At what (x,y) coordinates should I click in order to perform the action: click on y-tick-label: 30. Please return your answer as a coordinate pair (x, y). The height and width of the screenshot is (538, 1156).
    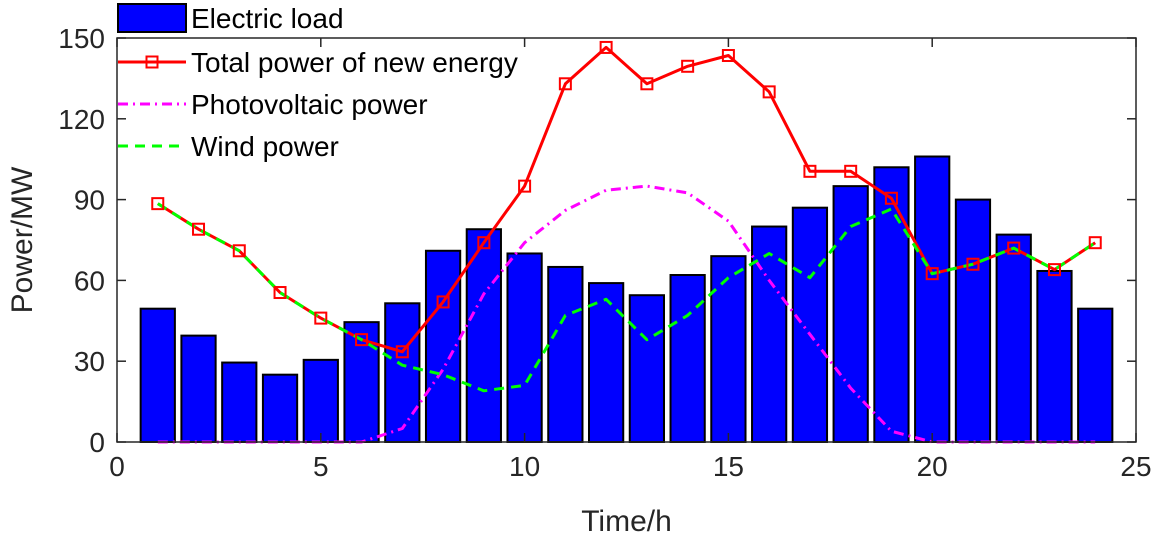
    Looking at the image, I should click on (89, 361).